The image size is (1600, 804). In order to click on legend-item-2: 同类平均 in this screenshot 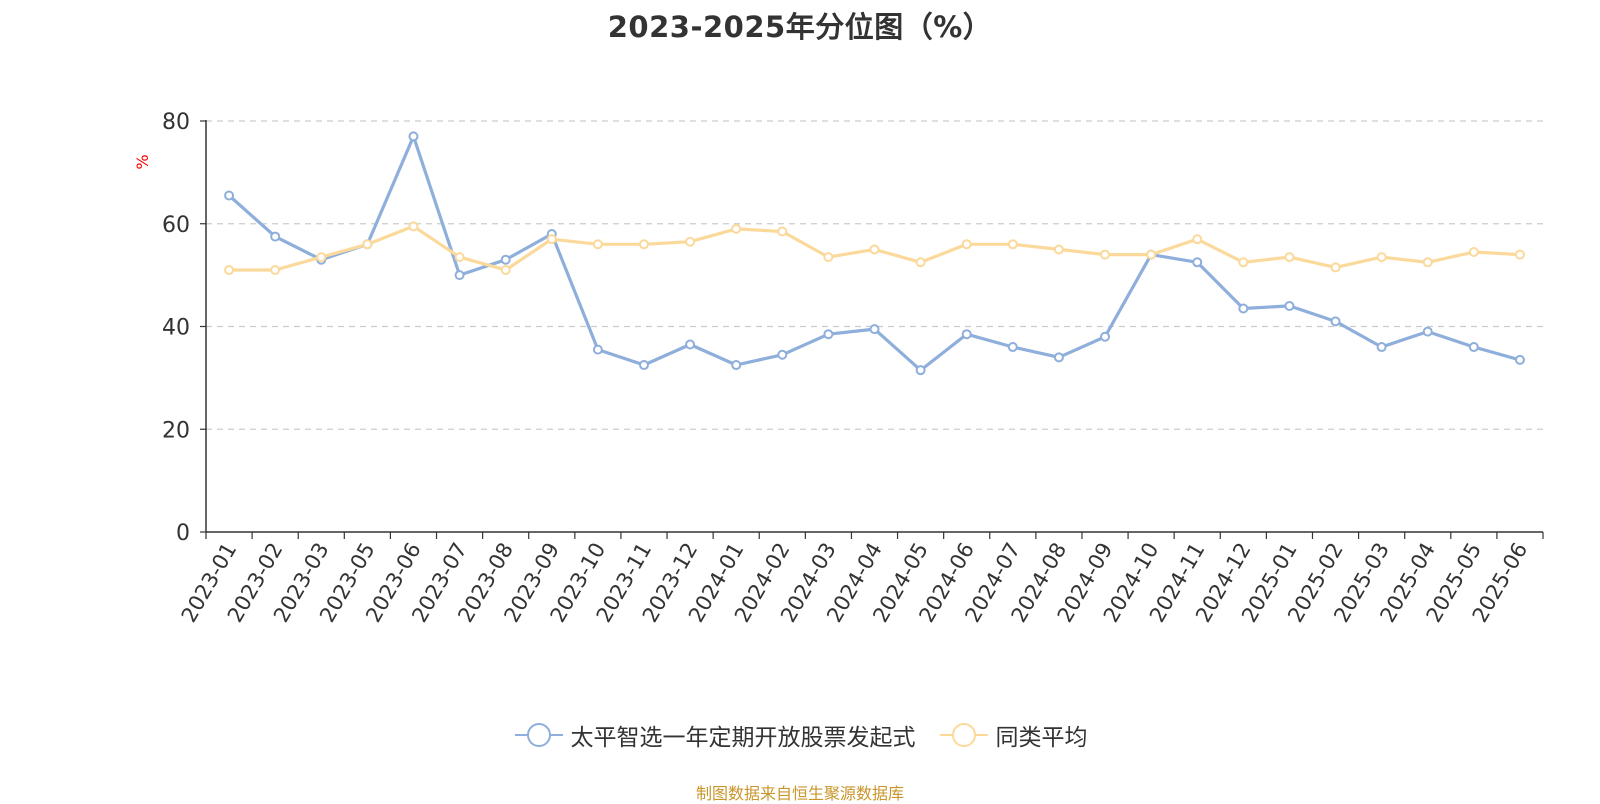, I will do `click(1013, 735)`.